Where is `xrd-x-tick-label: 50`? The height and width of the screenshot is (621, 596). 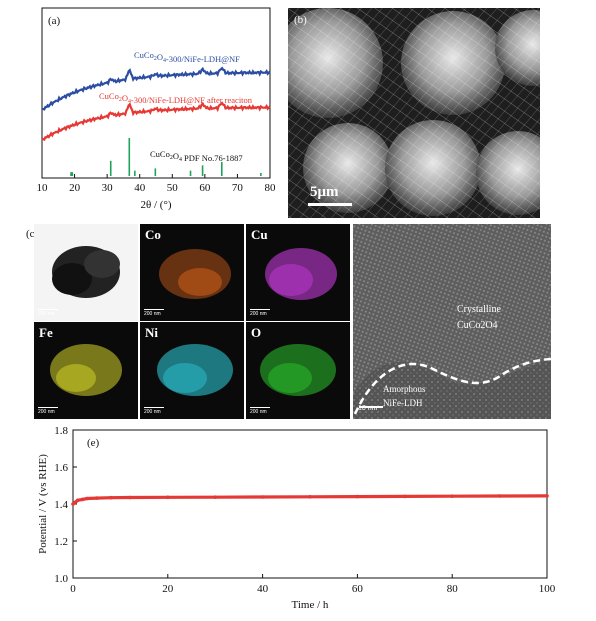
xrd-x-tick-label: 50 is located at coordinates (173, 188).